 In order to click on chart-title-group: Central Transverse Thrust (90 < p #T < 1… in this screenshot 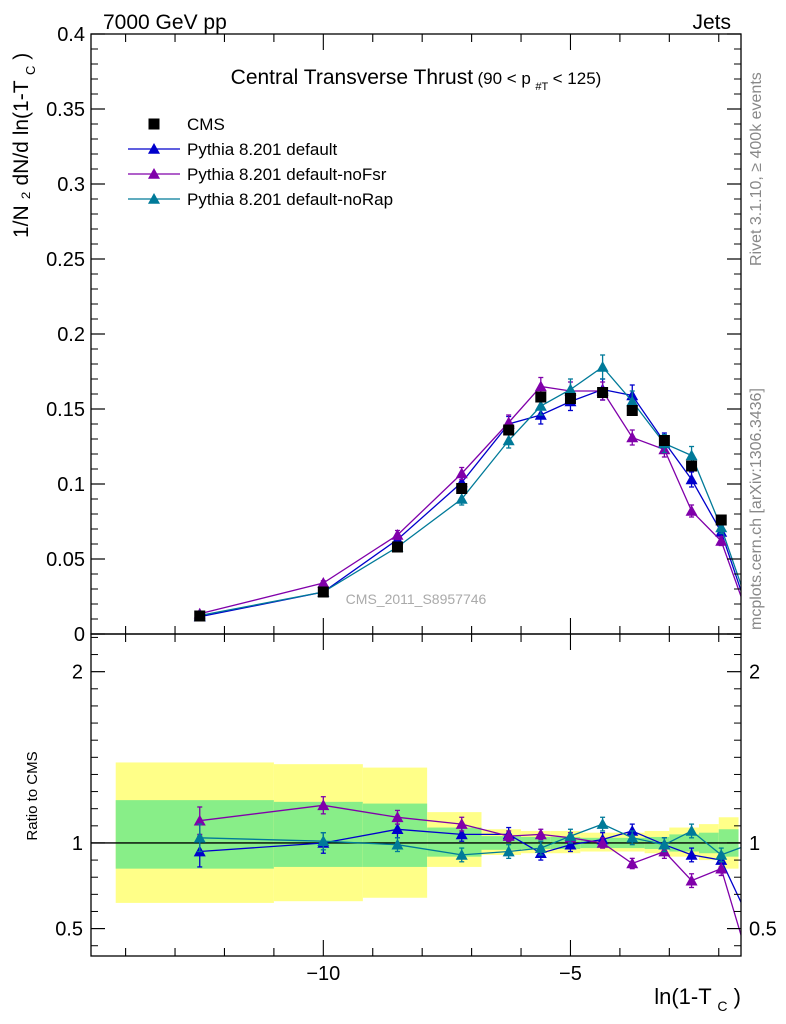, I will do `click(416, 80)`.